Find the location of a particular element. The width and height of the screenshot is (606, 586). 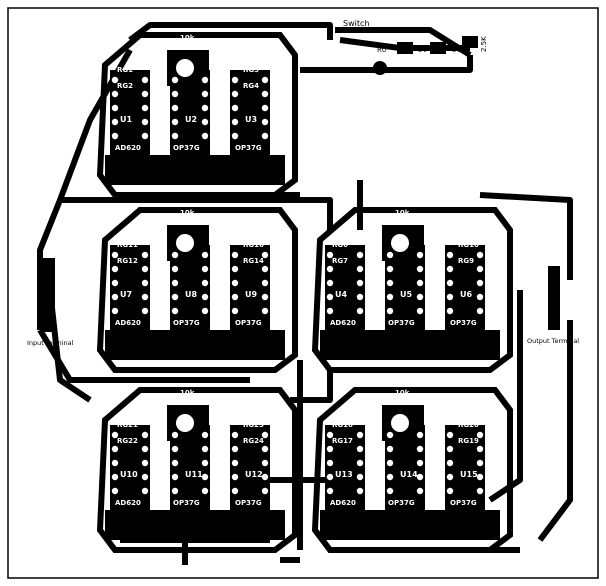

label-ic-c: U6 is located at coordinates (466, 294).